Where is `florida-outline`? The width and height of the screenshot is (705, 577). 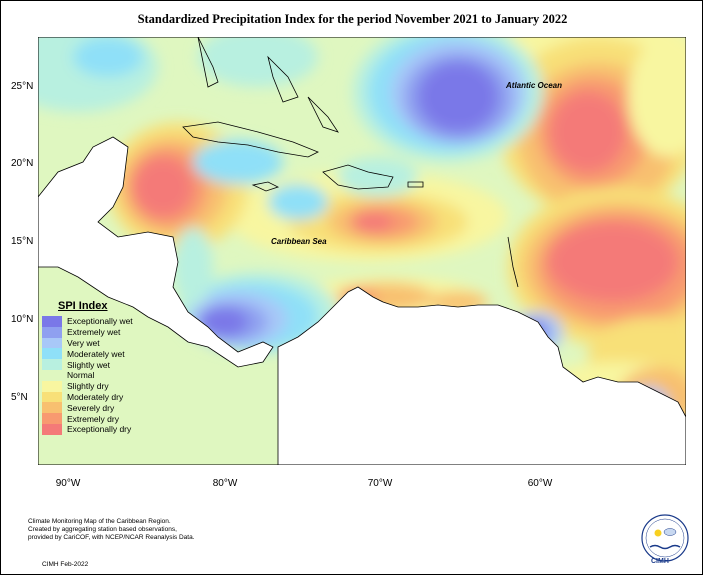
florida-outline is located at coordinates (208, 62).